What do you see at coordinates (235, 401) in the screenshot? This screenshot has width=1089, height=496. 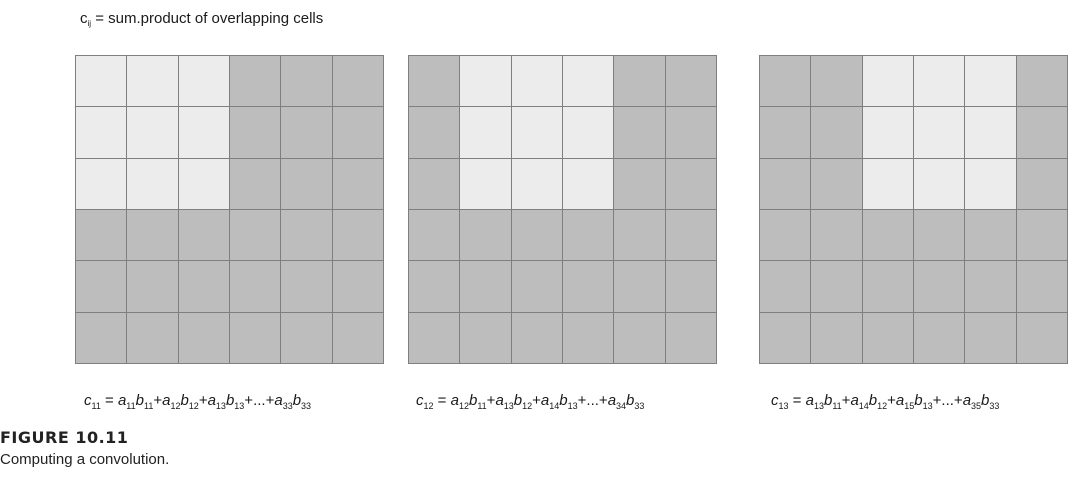 I see `formula-b-term: b13` at bounding box center [235, 401].